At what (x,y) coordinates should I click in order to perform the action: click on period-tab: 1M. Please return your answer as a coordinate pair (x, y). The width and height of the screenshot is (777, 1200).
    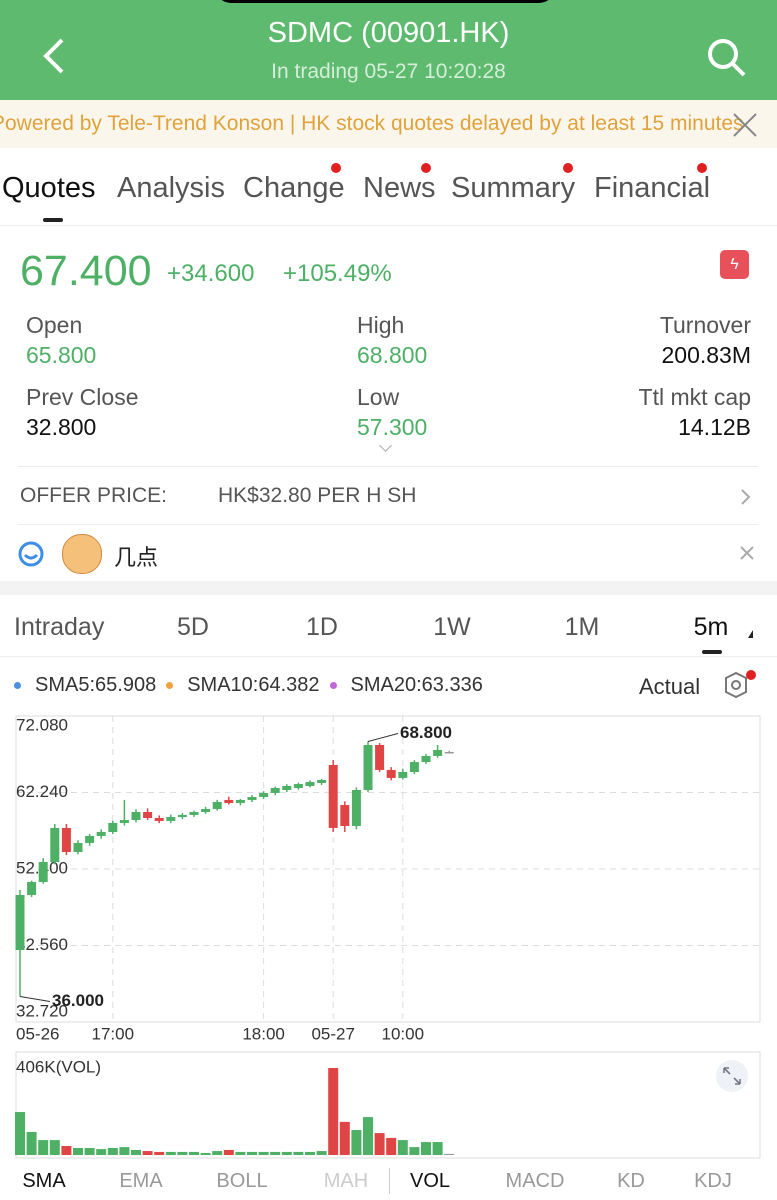
    Looking at the image, I should click on (582, 627).